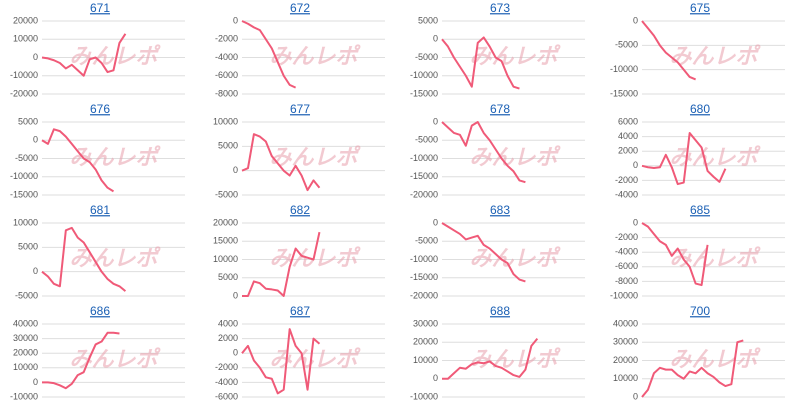 This screenshot has height=404, width=800. I want to click on chart-title: 672, so click(300, 8).